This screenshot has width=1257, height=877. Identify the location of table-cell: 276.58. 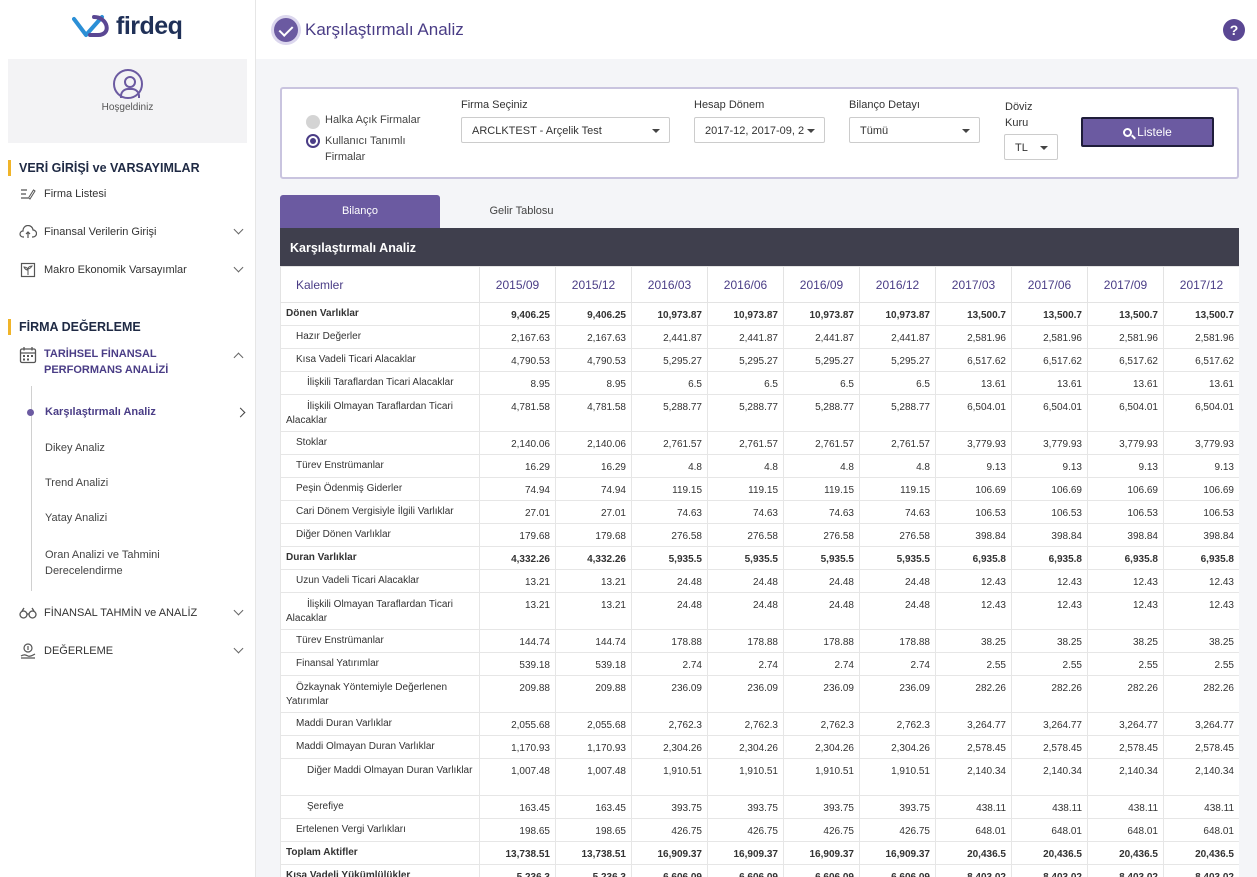
(745, 535).